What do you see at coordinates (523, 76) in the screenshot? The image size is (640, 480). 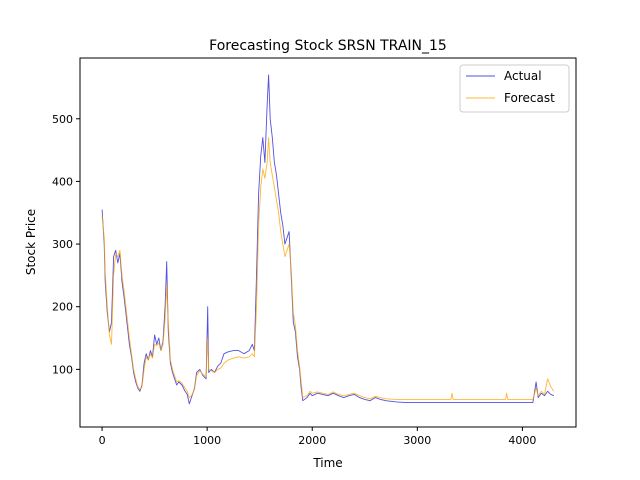 I see `legend-label-actual: Actual` at bounding box center [523, 76].